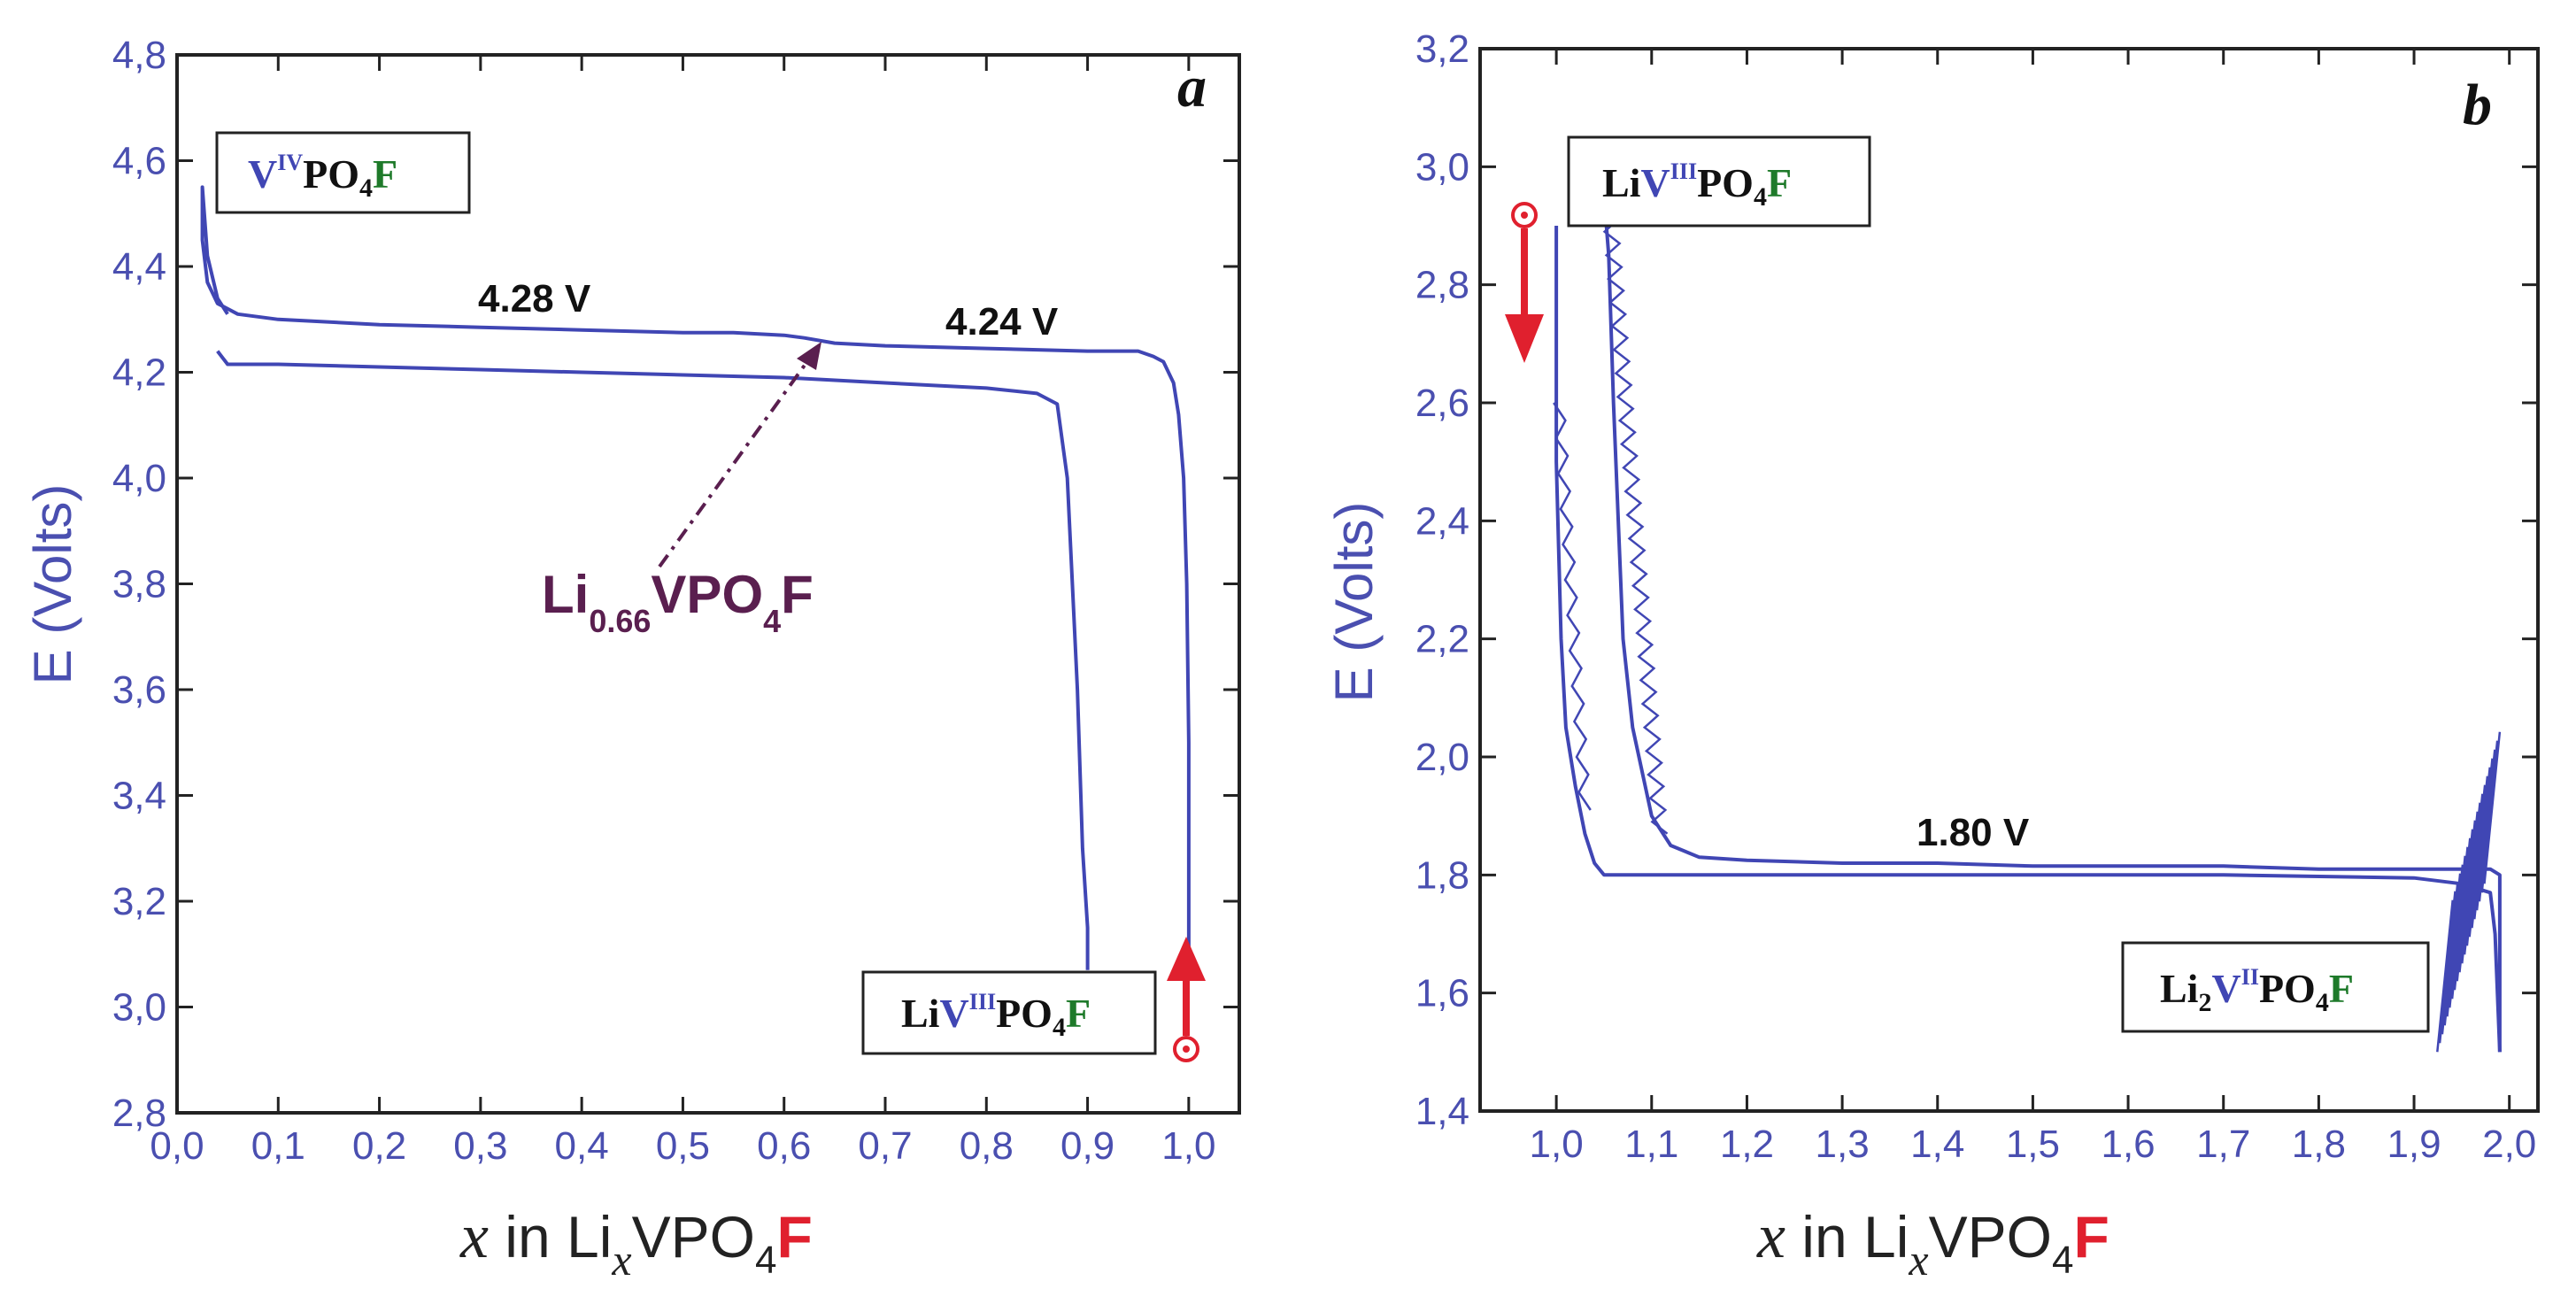 The image size is (2576, 1312). I want to click on intermediate-phase-label: Li0.66VPO4F, so click(678, 602).